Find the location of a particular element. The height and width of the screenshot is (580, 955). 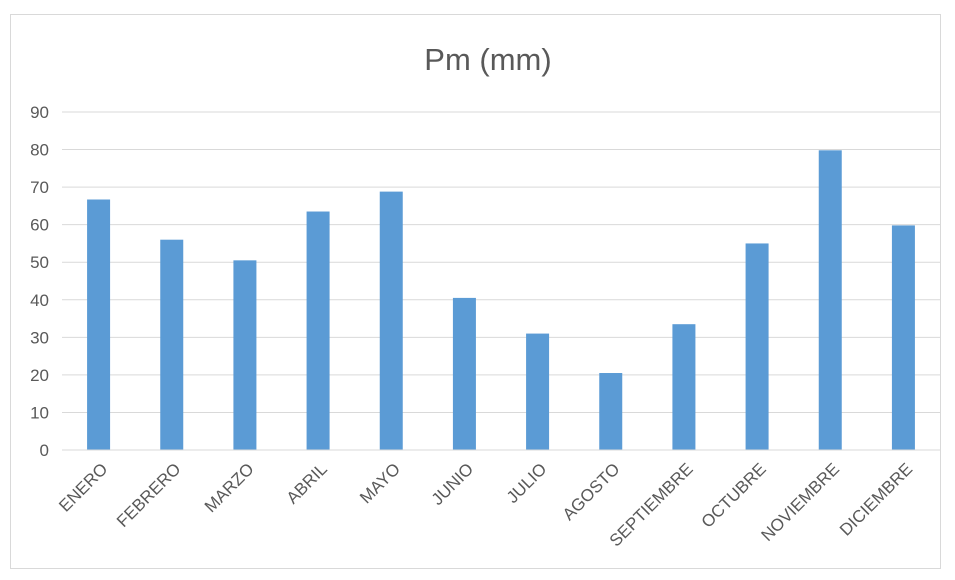

x-tick-label: JUNIO is located at coordinates (452, 483).